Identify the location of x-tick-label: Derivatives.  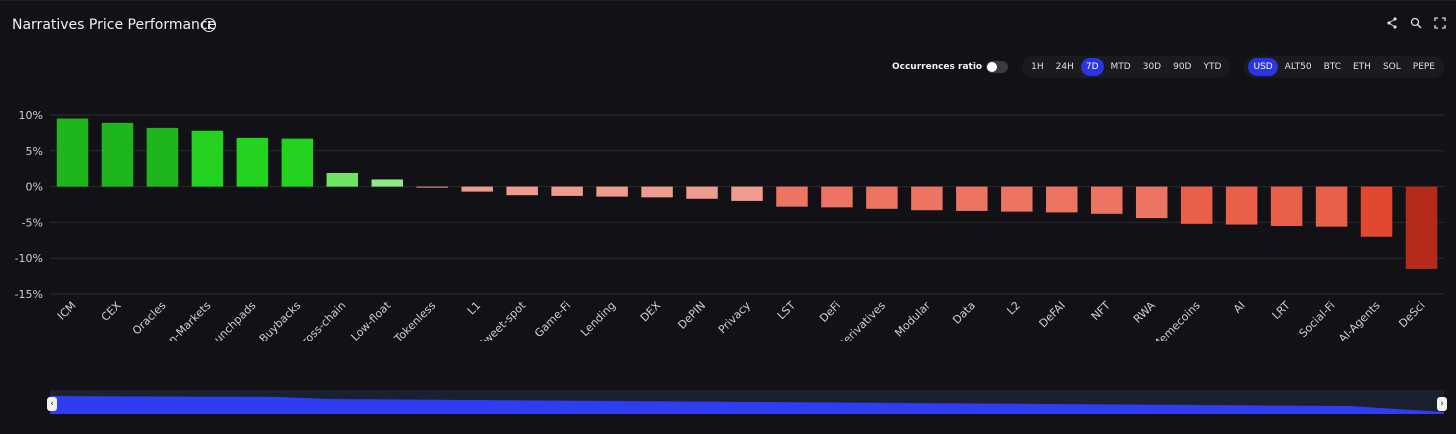
(862, 320).